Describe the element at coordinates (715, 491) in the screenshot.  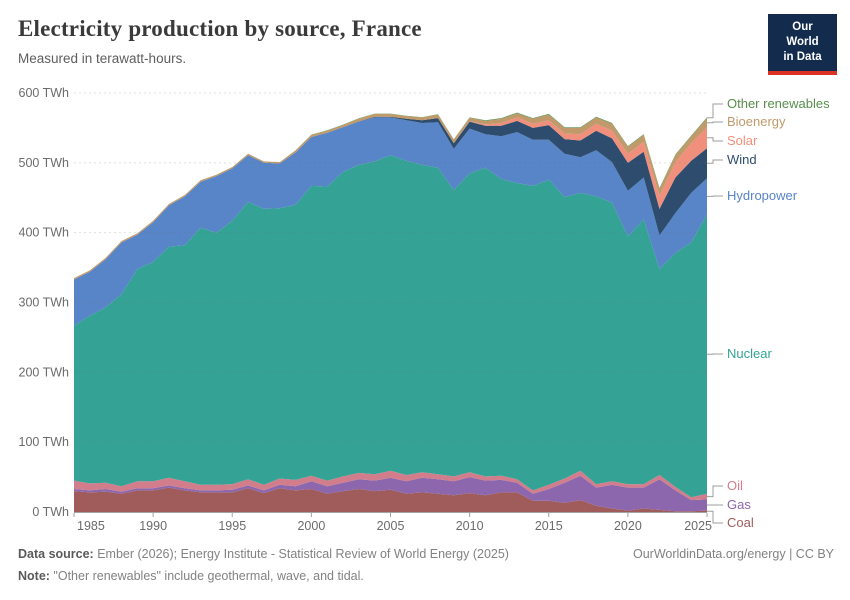
I see `legend-connector-oil` at that location.